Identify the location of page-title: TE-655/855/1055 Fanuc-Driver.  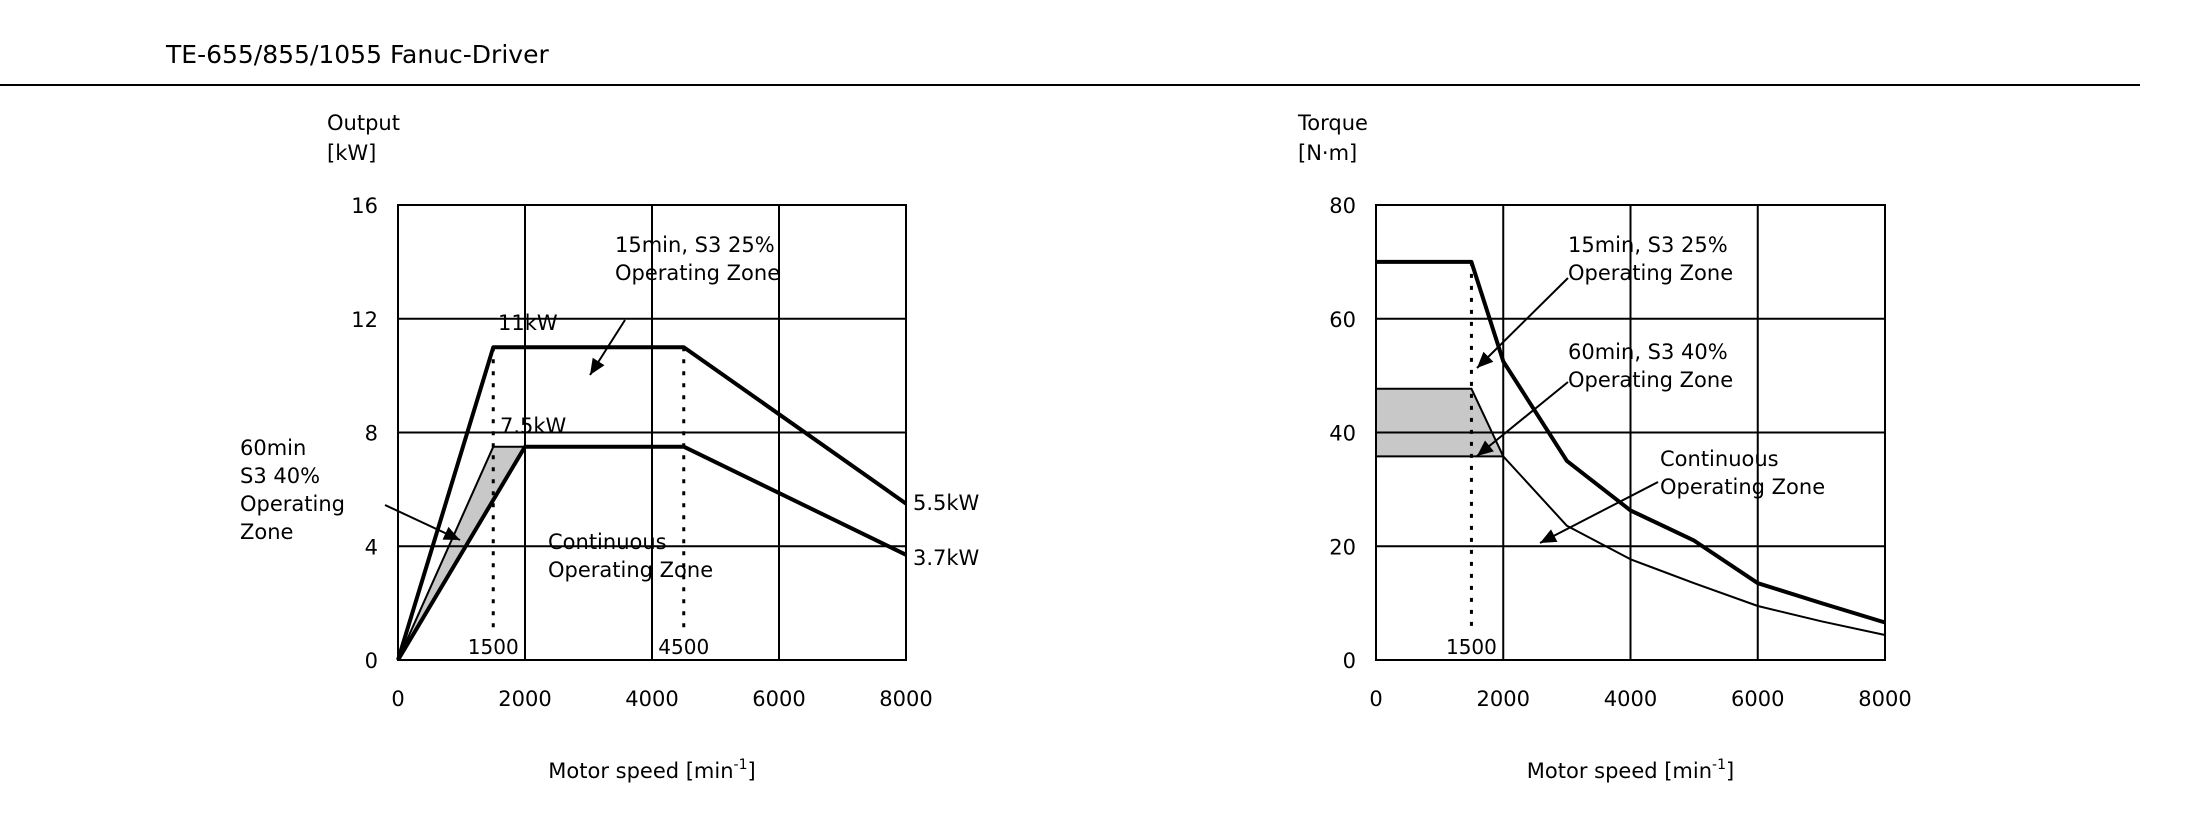
(357, 54).